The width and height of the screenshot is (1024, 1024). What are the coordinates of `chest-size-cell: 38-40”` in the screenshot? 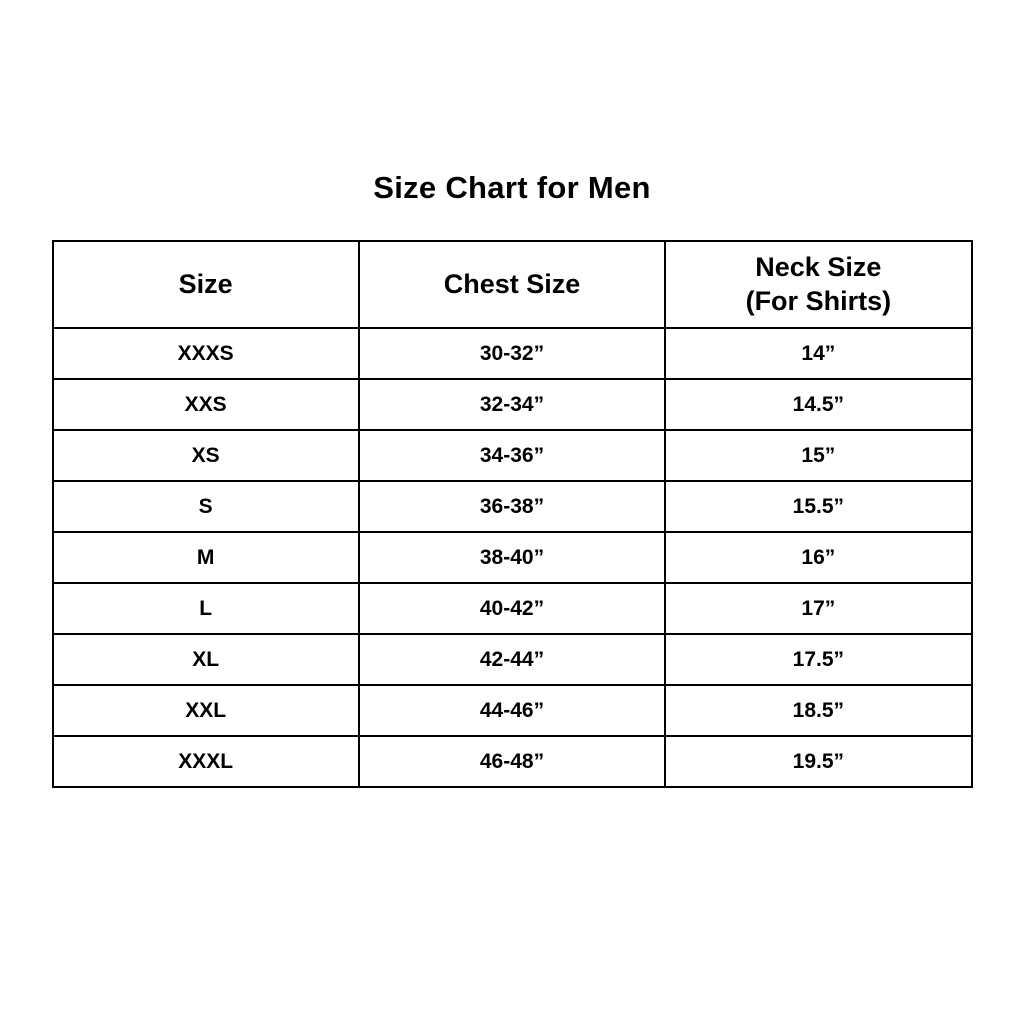 It's located at (512, 557).